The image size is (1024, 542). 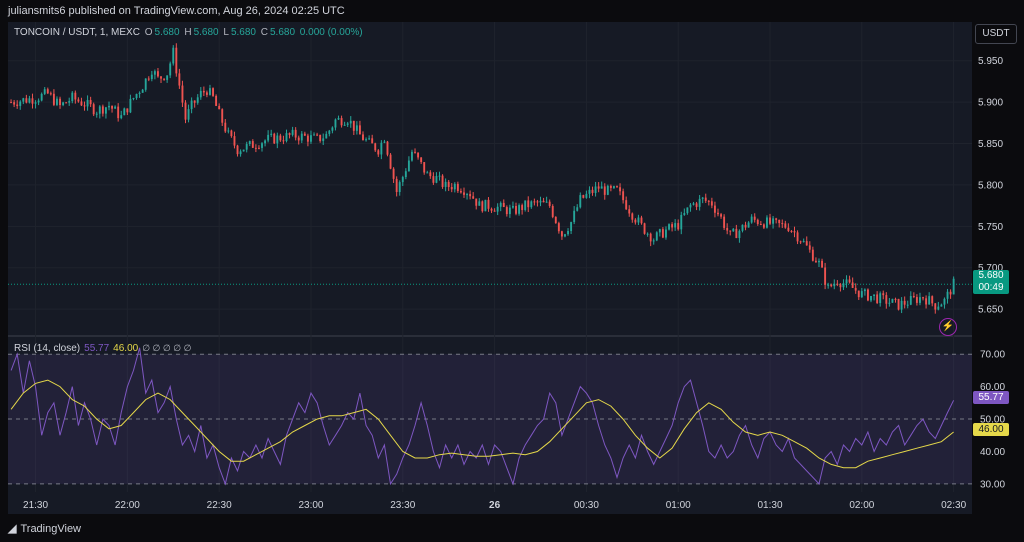 What do you see at coordinates (219, 505) in the screenshot?
I see `time-tick-label: 22:30` at bounding box center [219, 505].